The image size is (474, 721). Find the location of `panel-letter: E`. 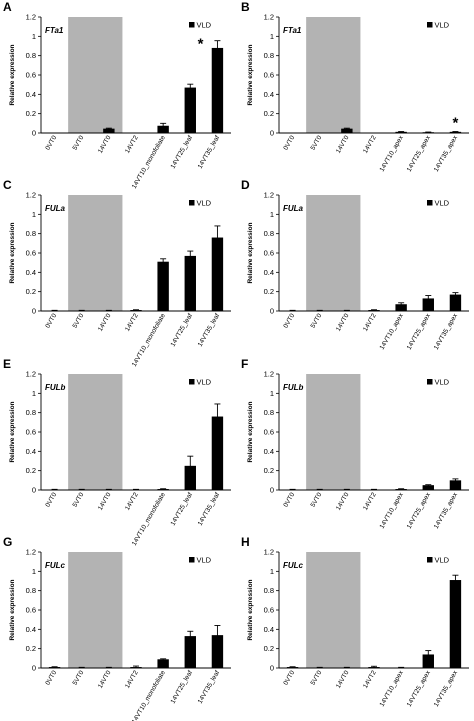

panel-letter: E is located at coordinates (7, 364).